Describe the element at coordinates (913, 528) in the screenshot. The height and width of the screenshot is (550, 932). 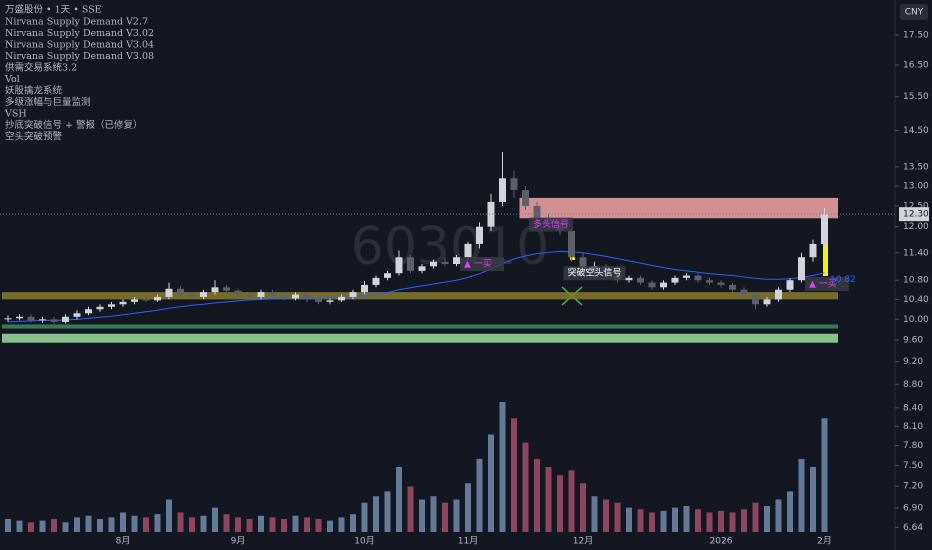
I see `y-tick-label: 6.64` at that location.